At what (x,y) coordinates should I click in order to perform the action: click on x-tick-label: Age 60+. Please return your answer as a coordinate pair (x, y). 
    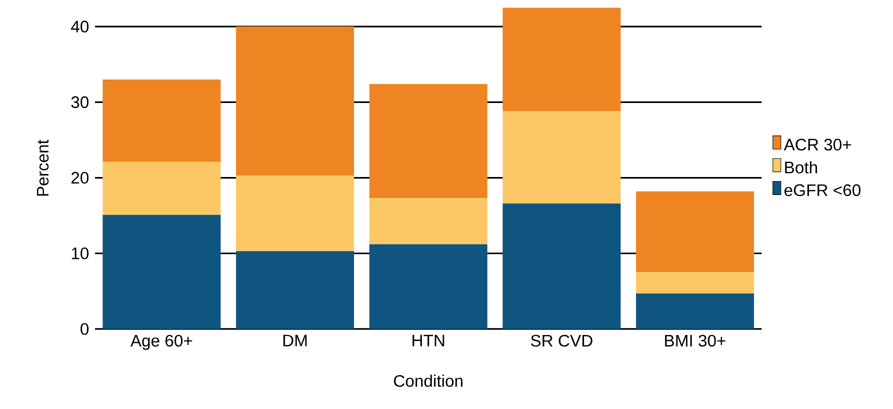
    Looking at the image, I should click on (161, 342).